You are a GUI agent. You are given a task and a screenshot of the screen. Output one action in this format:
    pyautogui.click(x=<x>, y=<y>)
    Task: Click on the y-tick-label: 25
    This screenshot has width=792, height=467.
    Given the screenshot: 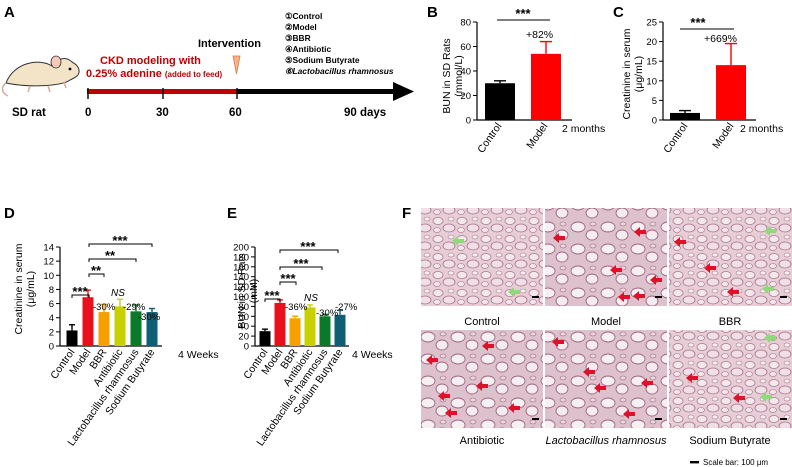 What is the action you would take?
    pyautogui.click(x=651, y=23)
    